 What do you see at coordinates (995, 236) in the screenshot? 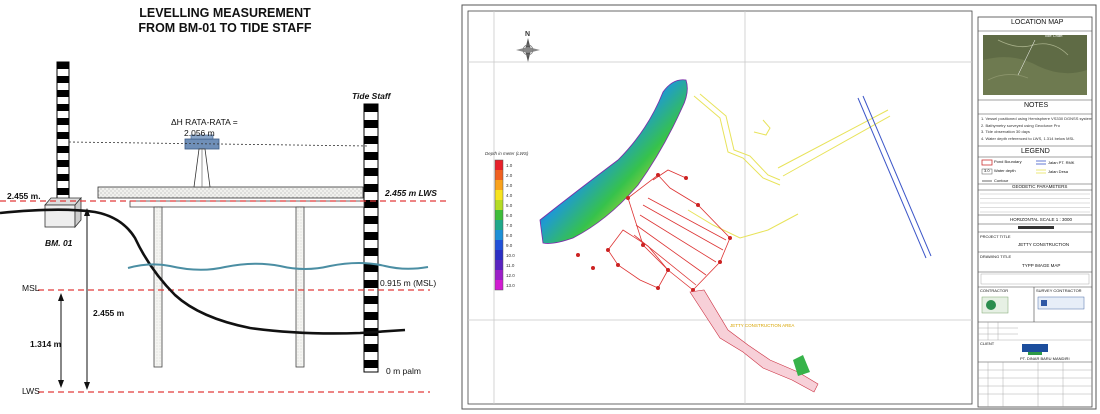
I see `project-title-label: PROJECT TITLE` at bounding box center [995, 236].